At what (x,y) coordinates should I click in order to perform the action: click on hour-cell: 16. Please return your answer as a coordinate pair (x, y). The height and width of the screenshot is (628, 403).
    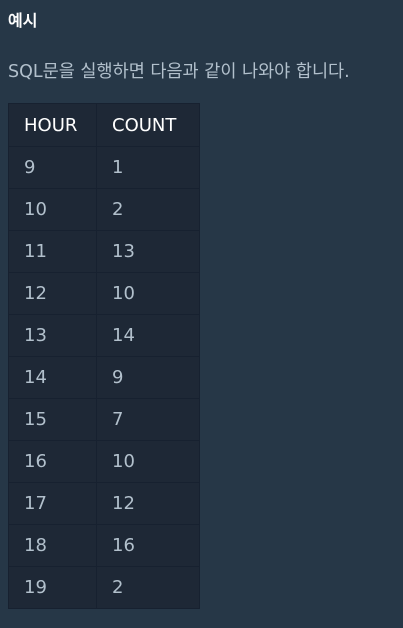
    Looking at the image, I should click on (52, 461).